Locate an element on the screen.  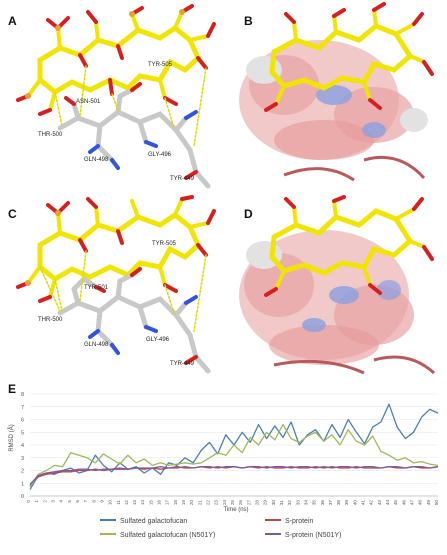
x-tick-15: 15 is located at coordinates (150, 503).